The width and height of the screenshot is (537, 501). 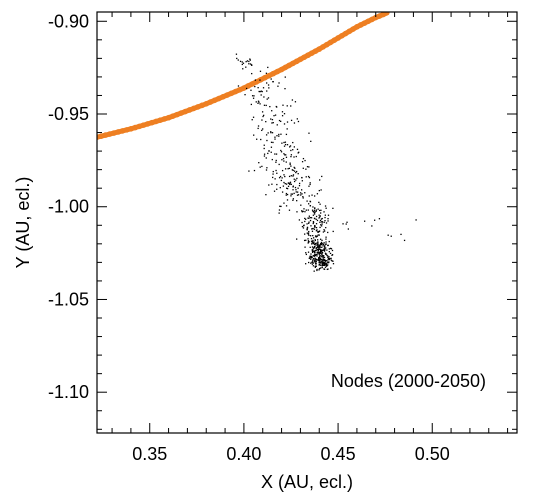 I want to click on nodes-series, so click(x=326, y=162).